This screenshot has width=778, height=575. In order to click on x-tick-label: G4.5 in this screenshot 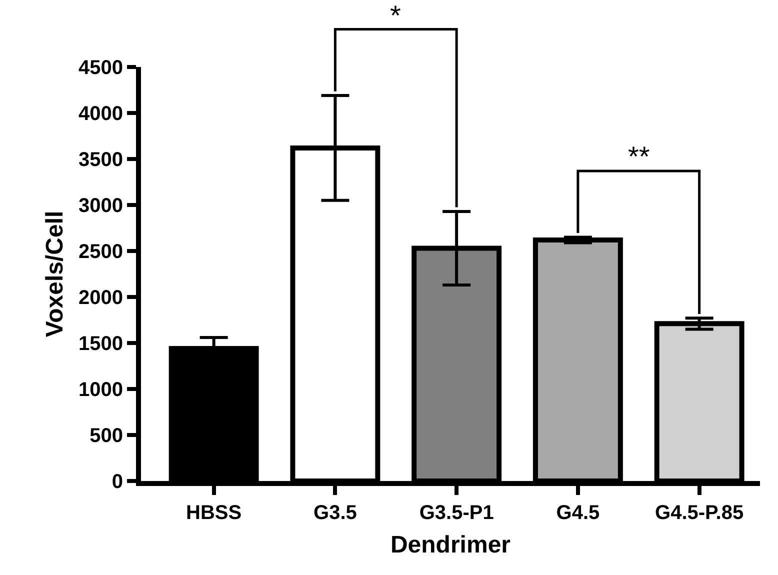, I will do `click(578, 513)`.